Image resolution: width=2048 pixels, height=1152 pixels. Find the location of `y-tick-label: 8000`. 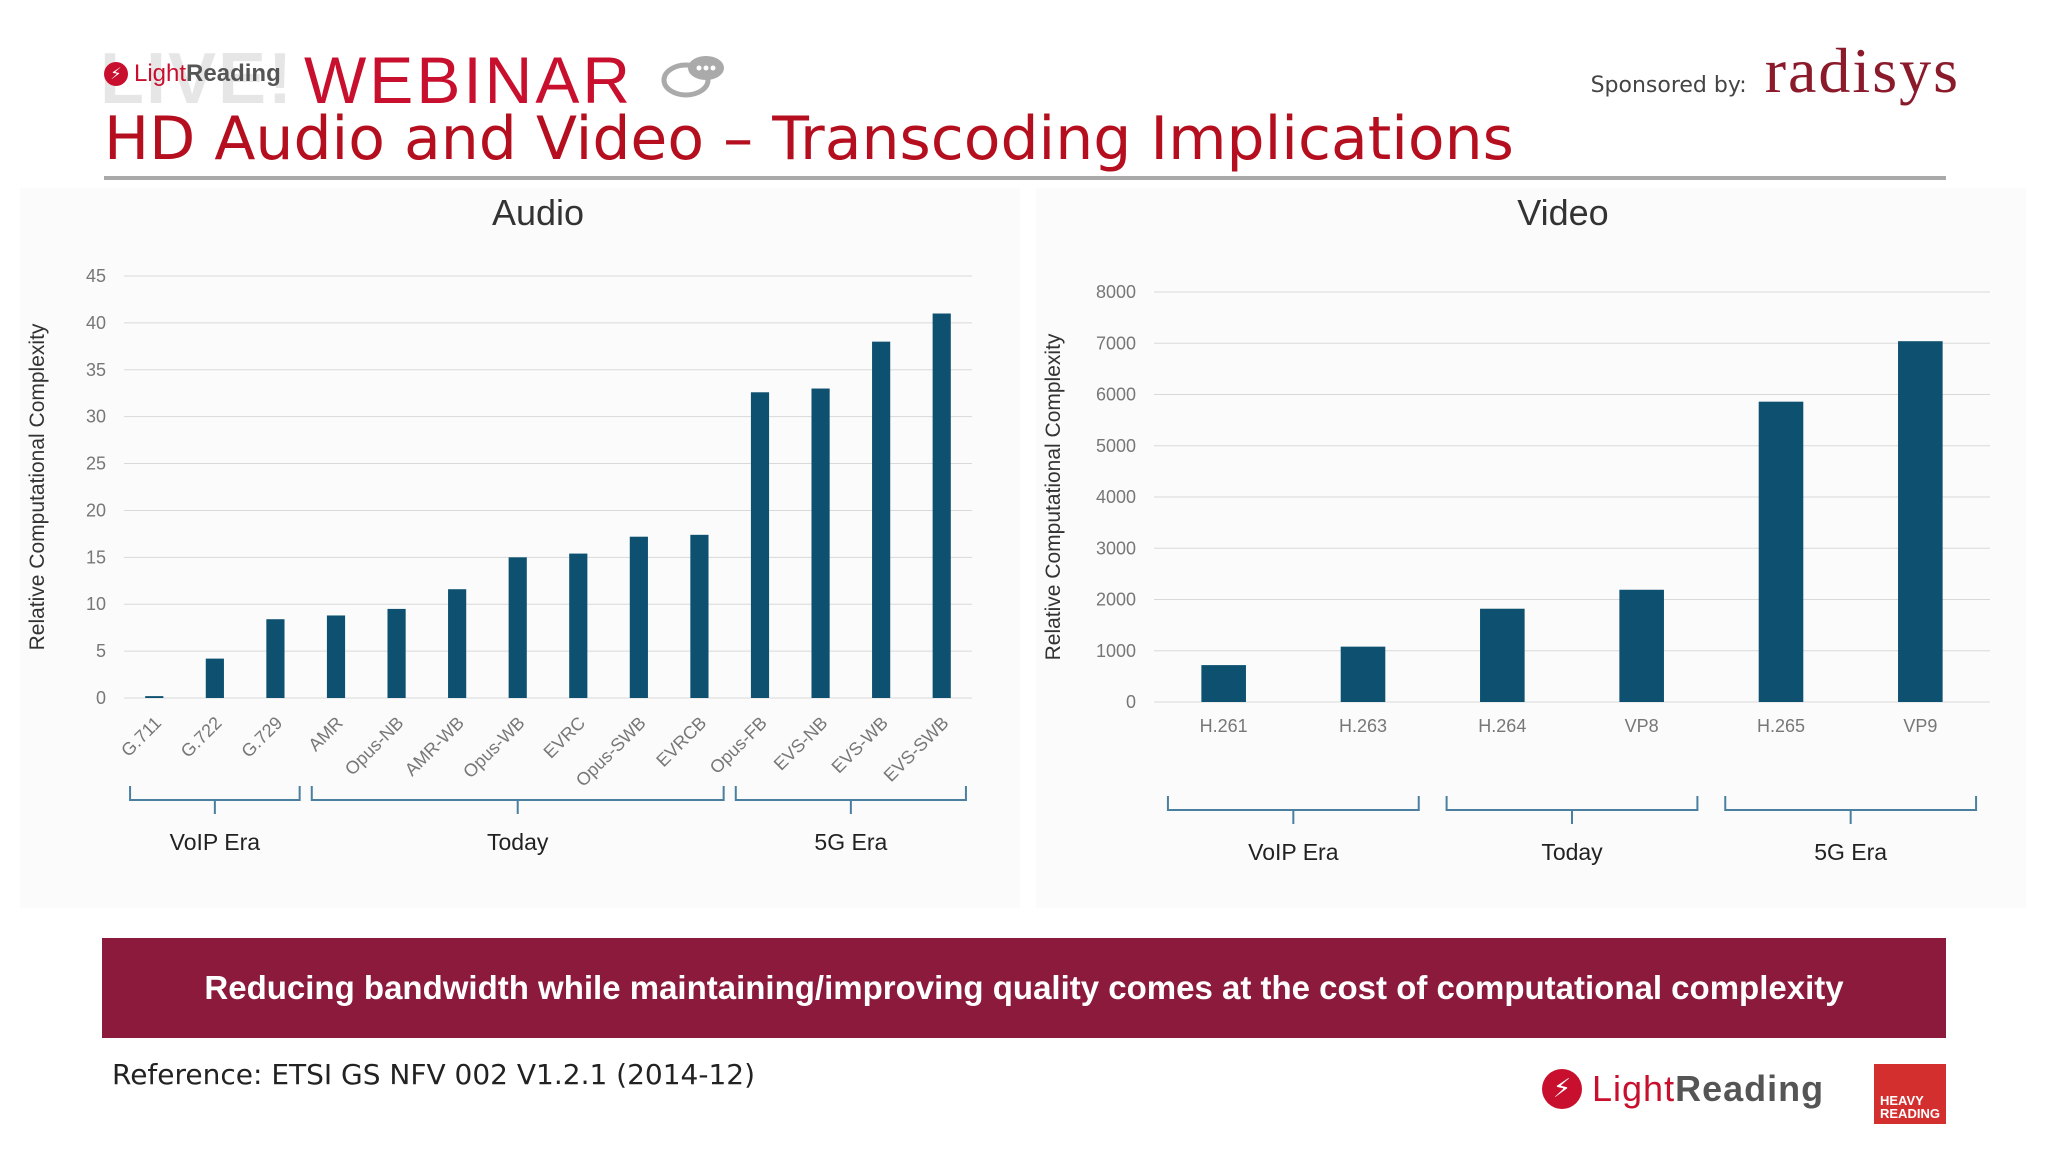

y-tick-label: 8000 is located at coordinates (1116, 292).